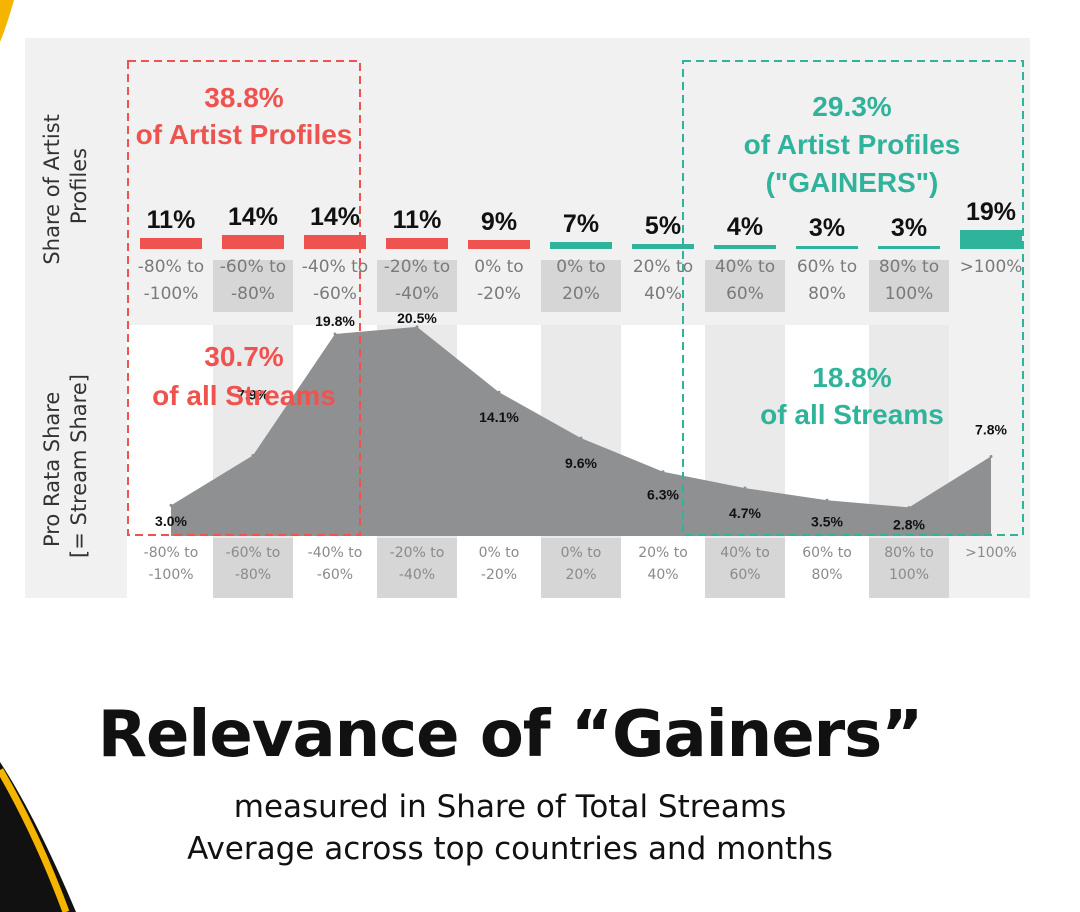 The height and width of the screenshot is (912, 1080). What do you see at coordinates (745, 267) in the screenshot?
I see `top-tick-label: 40% to` at bounding box center [745, 267].